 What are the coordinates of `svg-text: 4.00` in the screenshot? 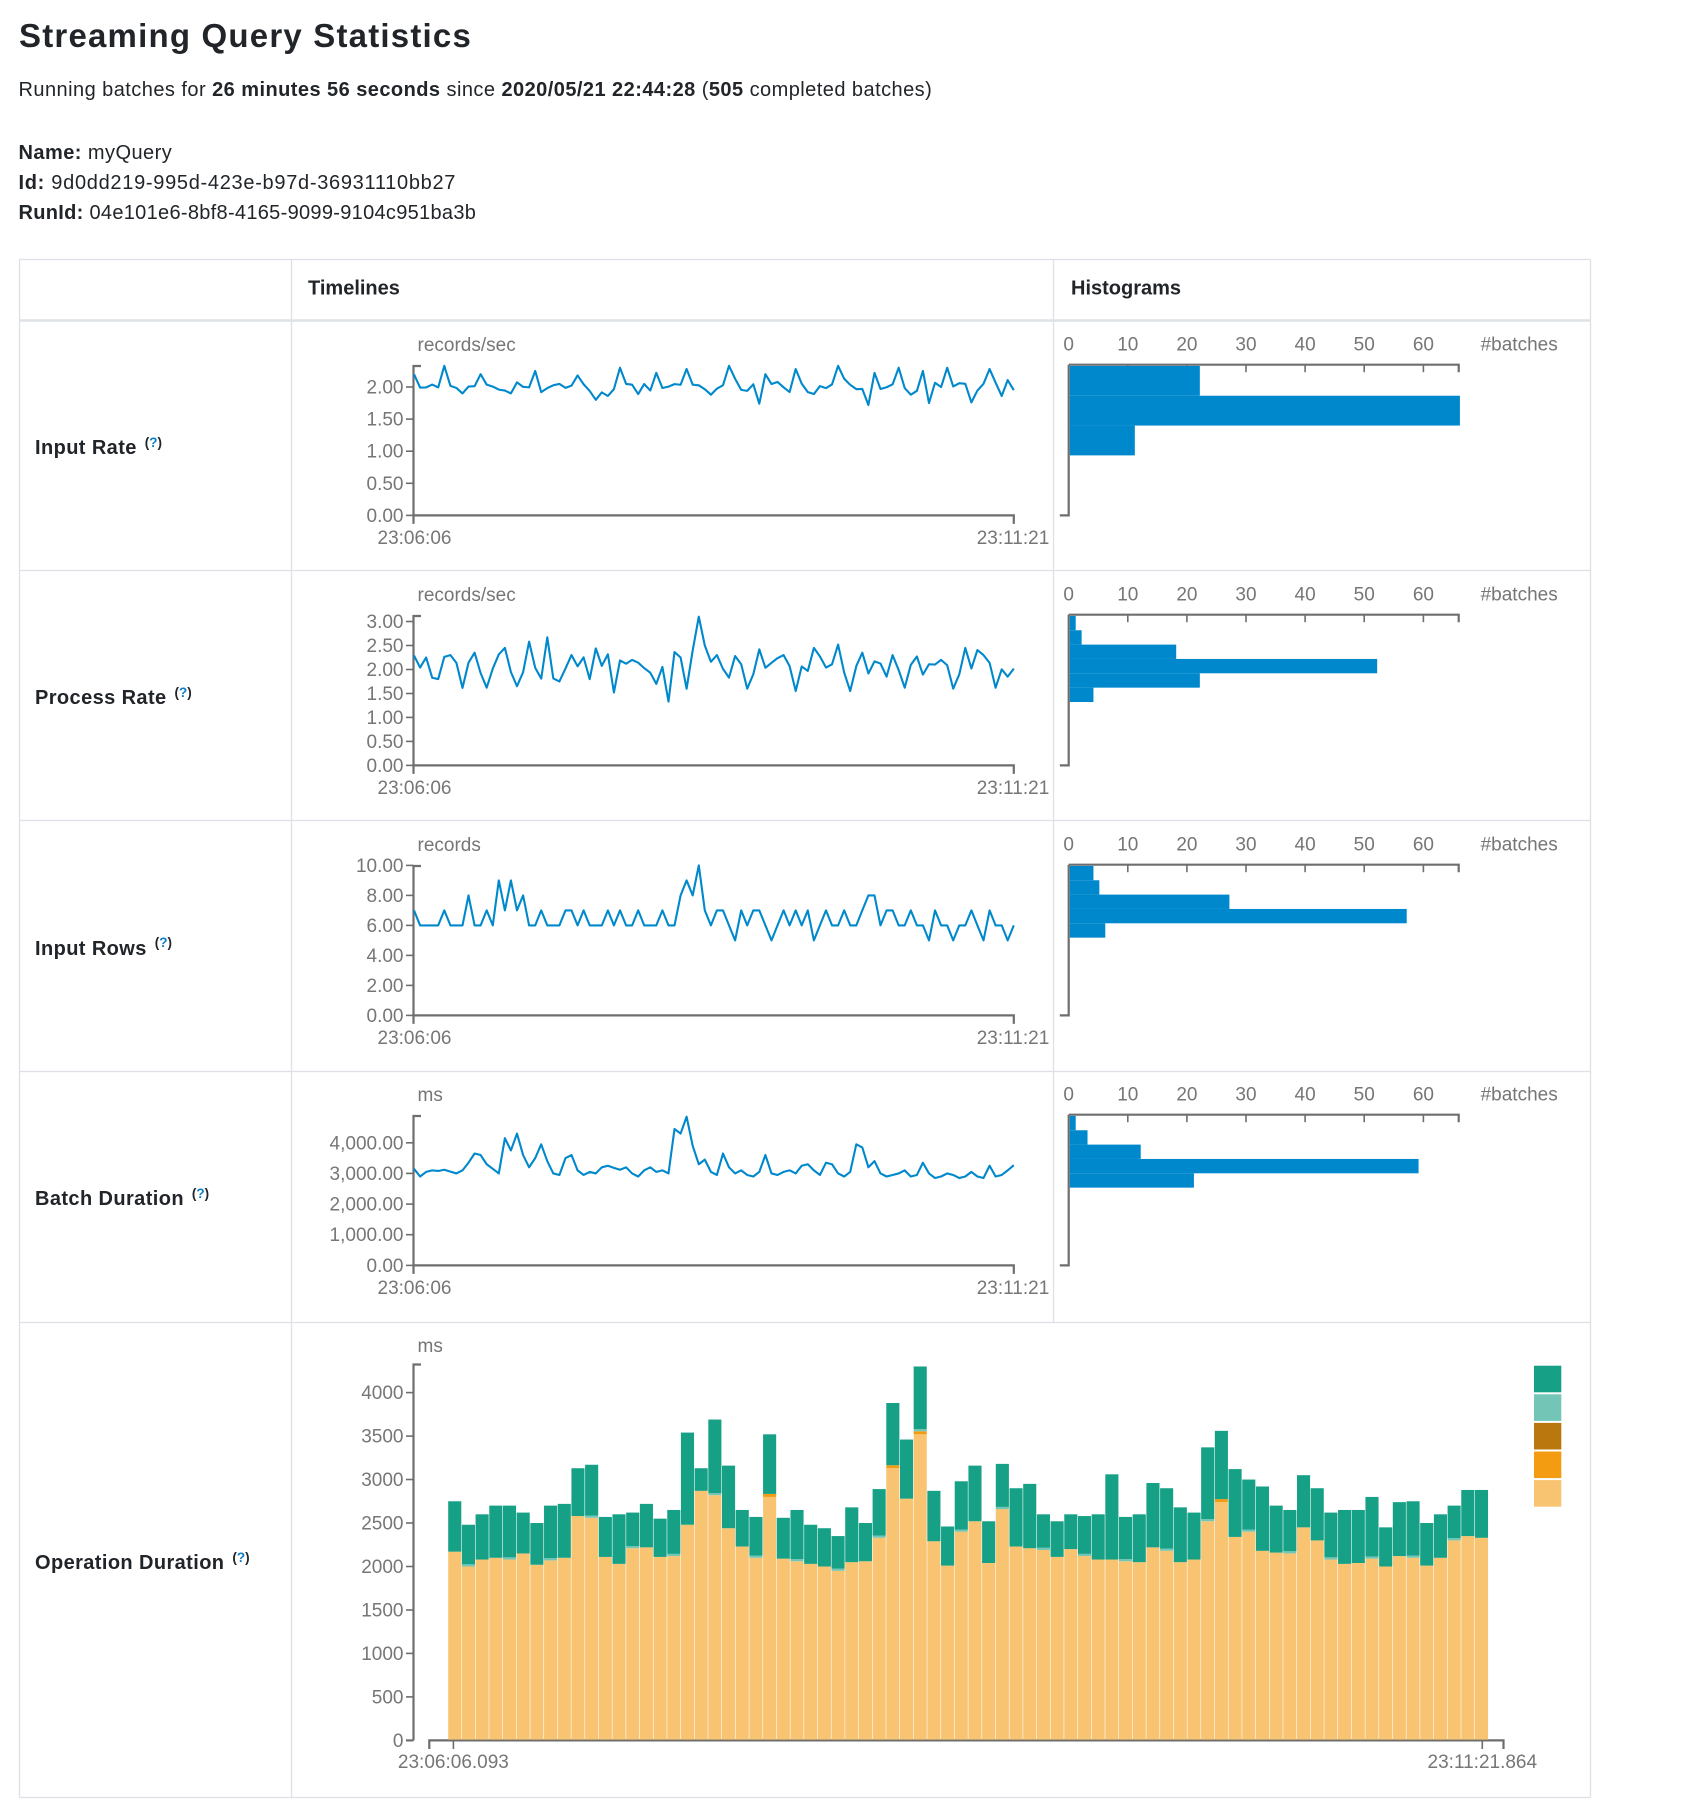 It's located at (385, 956).